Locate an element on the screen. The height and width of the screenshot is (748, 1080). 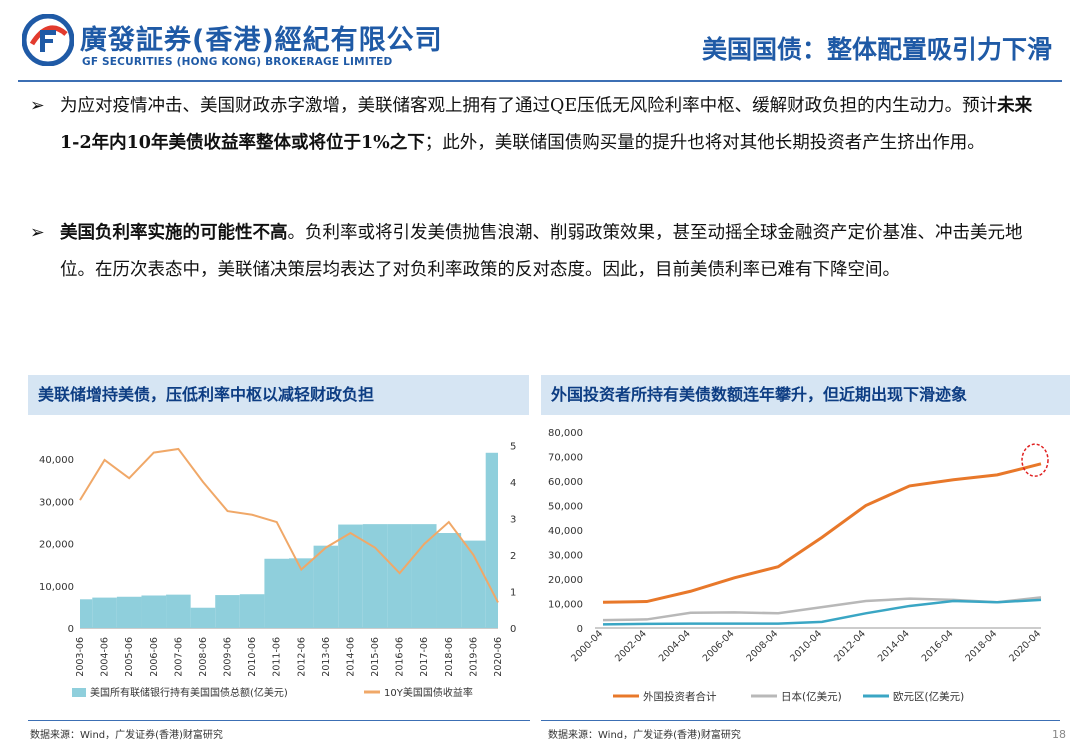
treasury-yield-line is located at coordinates (289, 525).